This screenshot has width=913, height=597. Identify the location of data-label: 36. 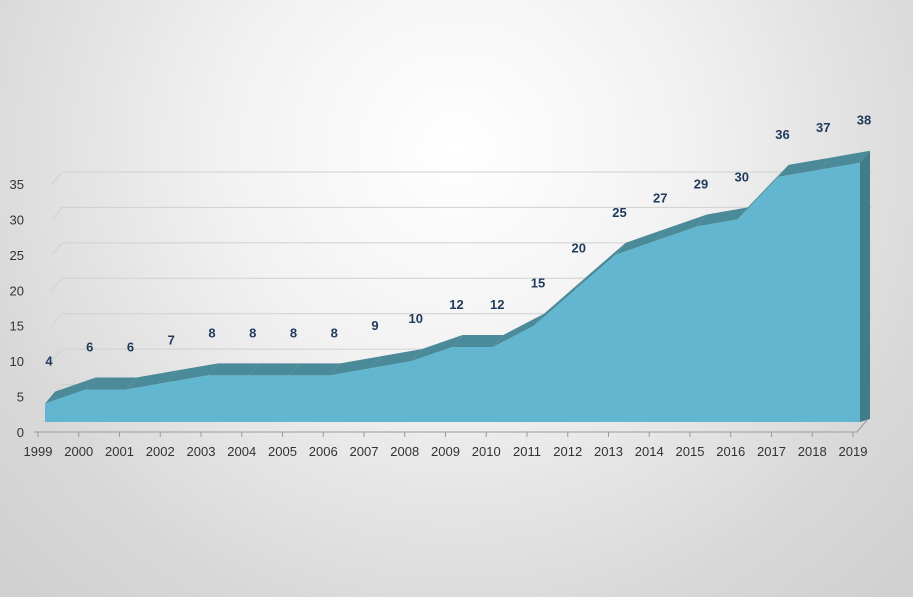
(782, 134).